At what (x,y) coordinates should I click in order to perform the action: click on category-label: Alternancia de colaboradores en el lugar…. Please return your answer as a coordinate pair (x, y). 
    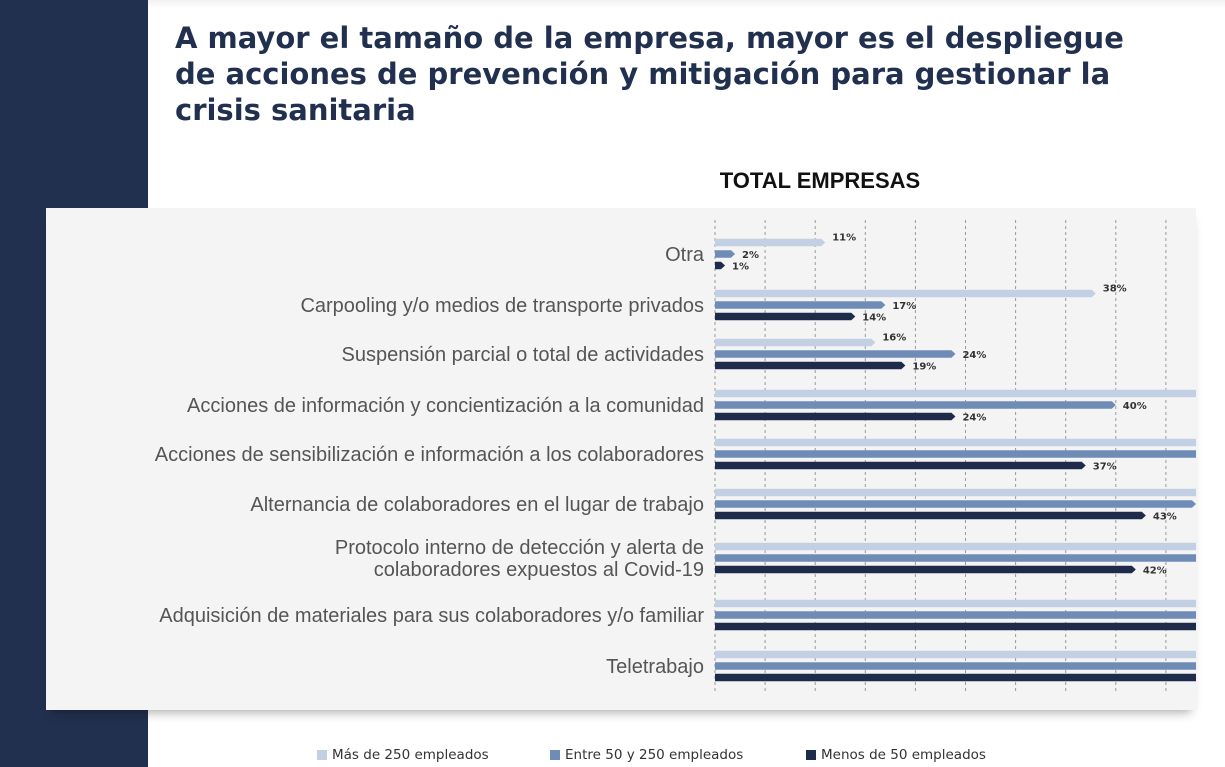
    Looking at the image, I should click on (477, 505).